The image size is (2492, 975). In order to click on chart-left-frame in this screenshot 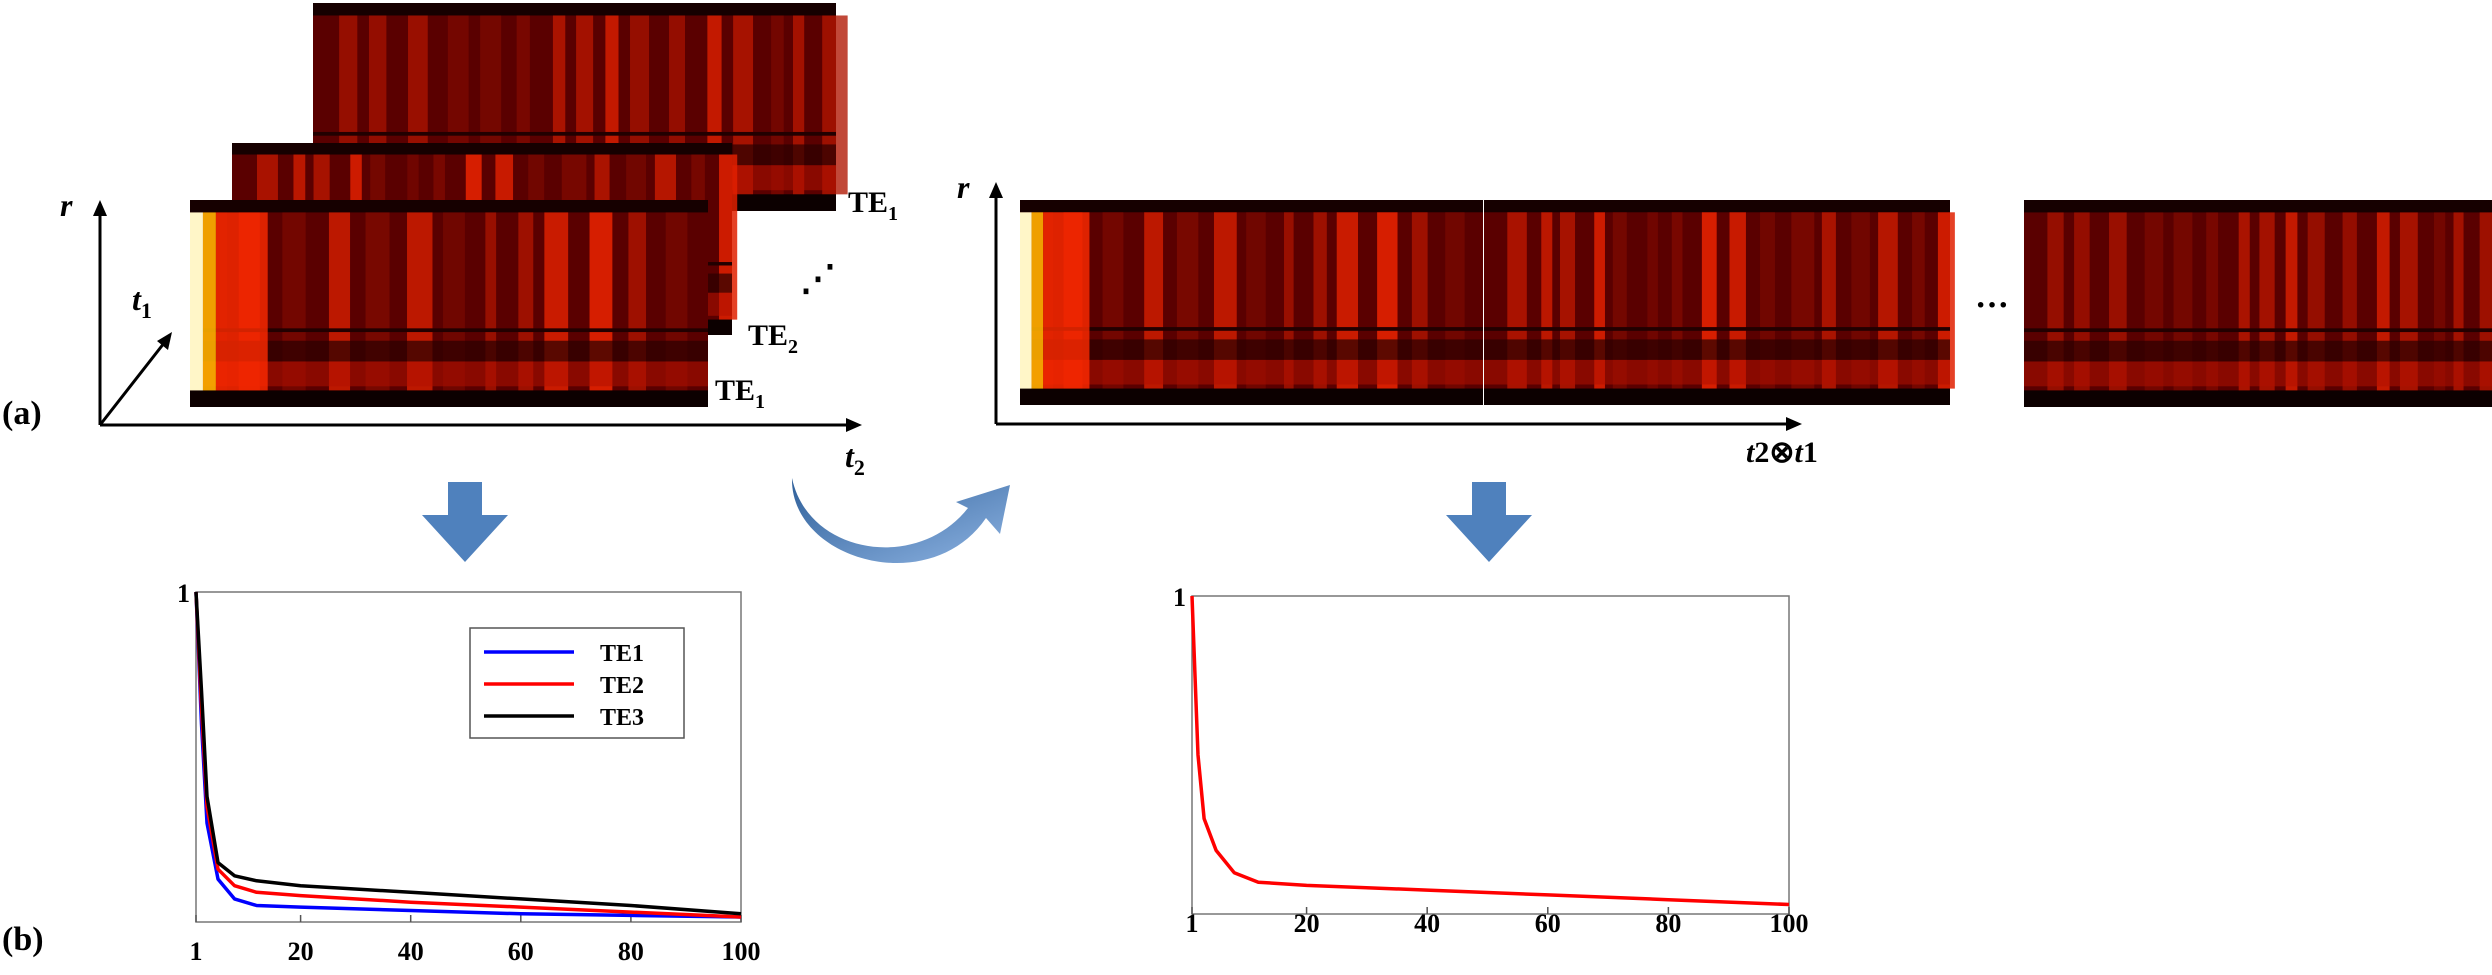, I will do `click(468, 757)`.